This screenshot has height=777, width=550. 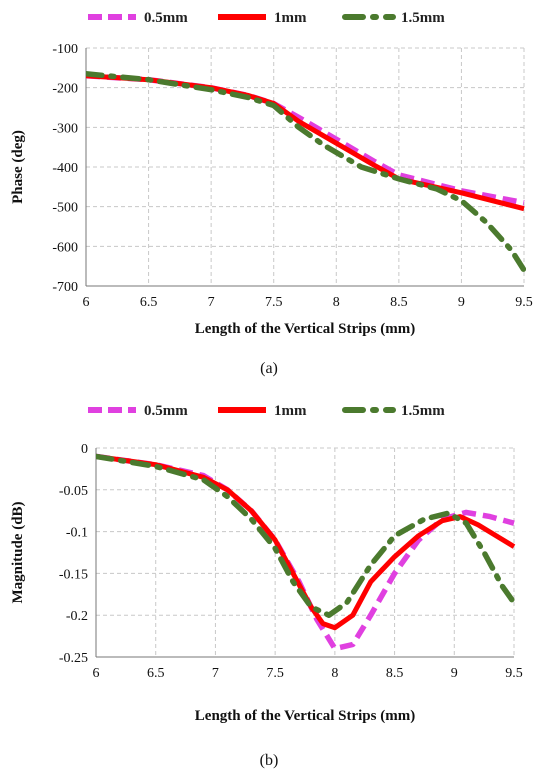 I want to click on y-tick-label: -500, so click(x=65, y=208).